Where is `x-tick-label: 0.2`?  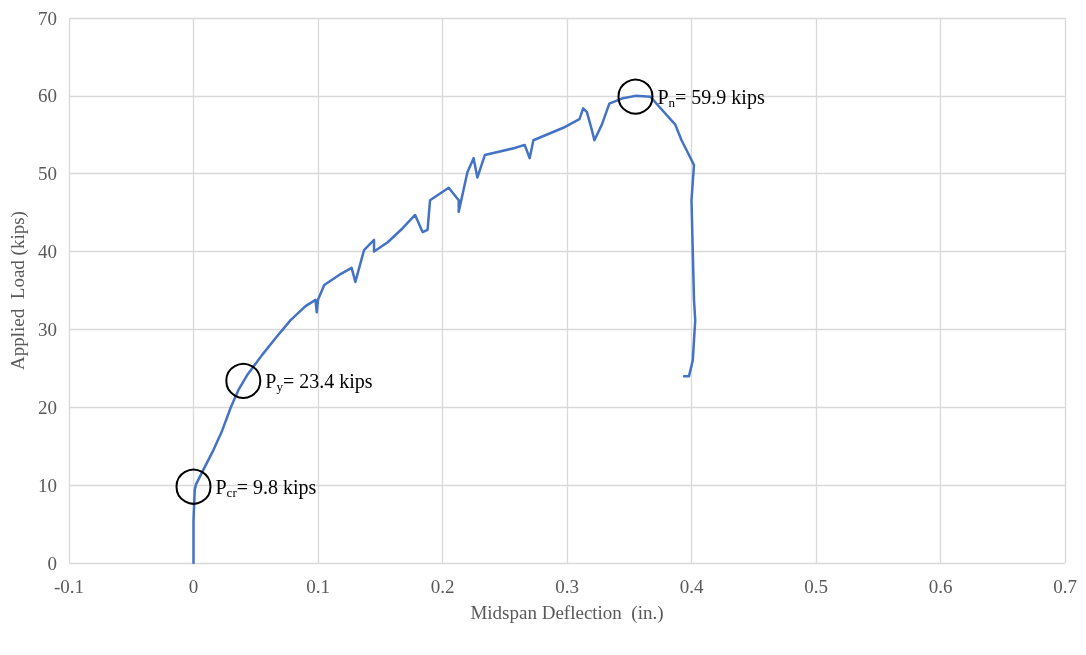 x-tick-label: 0.2 is located at coordinates (442, 586).